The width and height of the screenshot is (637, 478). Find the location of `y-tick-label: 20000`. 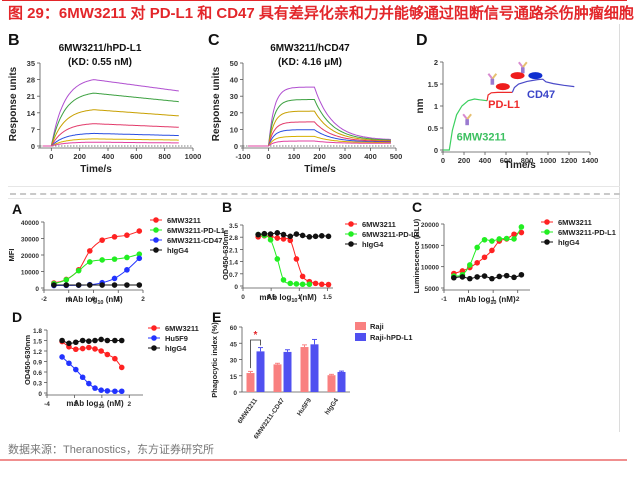

y-tick-label: 20000 is located at coordinates (430, 225).